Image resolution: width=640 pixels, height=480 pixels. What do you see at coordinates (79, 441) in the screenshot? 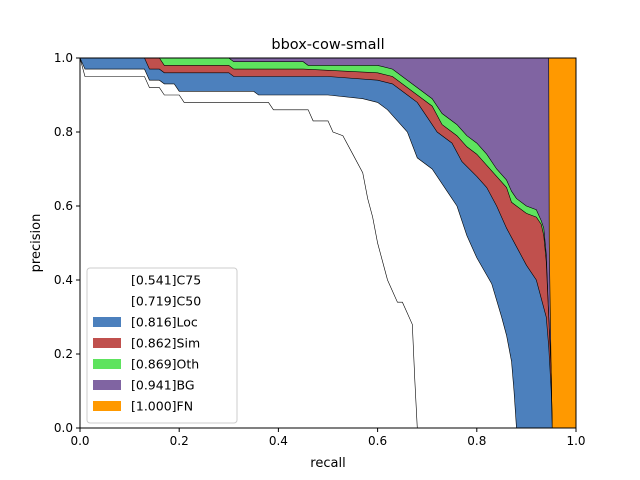
I see `x-tick-label: 0.0` at bounding box center [79, 441].